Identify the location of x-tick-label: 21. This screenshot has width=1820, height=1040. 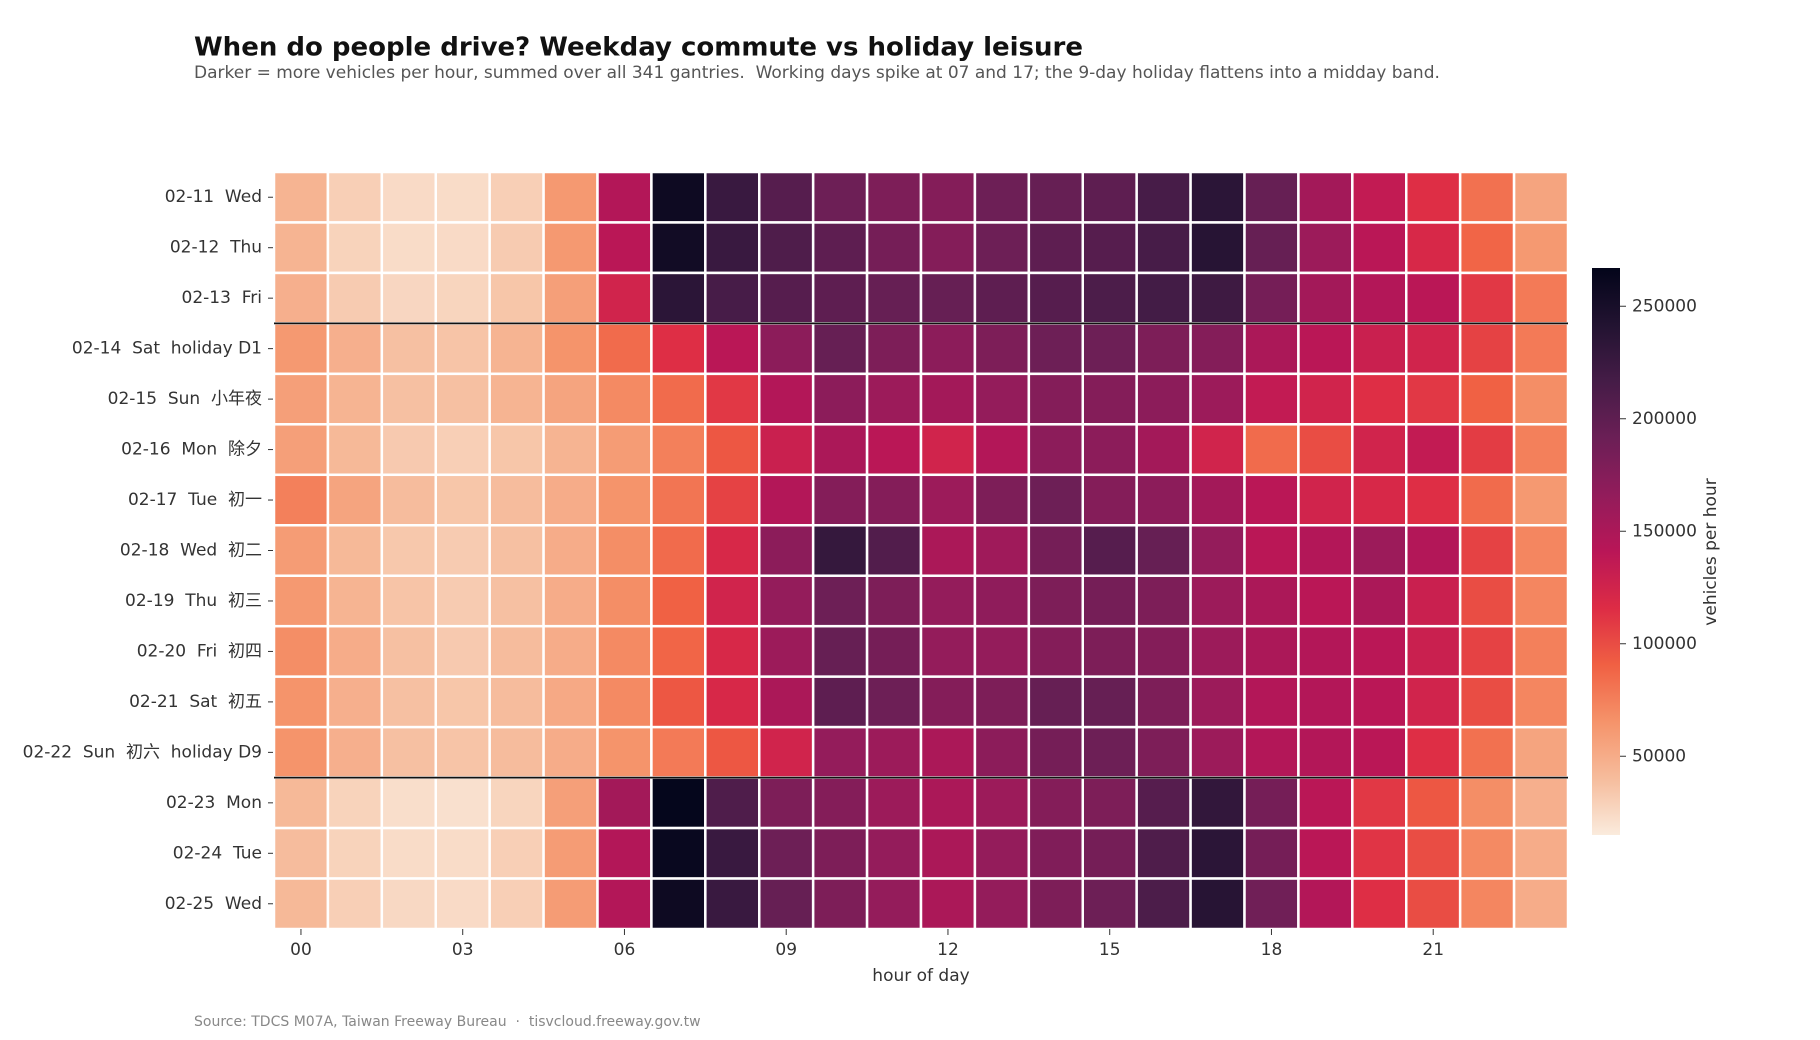
(1433, 950).